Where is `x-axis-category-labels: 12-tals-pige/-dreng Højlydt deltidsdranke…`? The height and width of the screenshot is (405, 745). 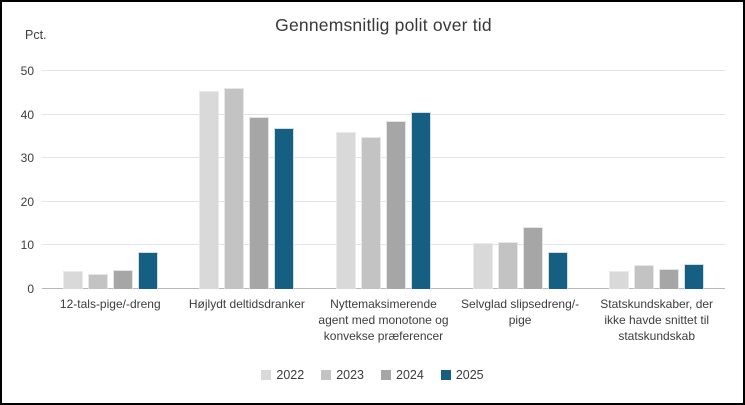
x-axis-category-labels: 12-tals-pige/-dreng Højlydt deltidsdranke… is located at coordinates (383, 320).